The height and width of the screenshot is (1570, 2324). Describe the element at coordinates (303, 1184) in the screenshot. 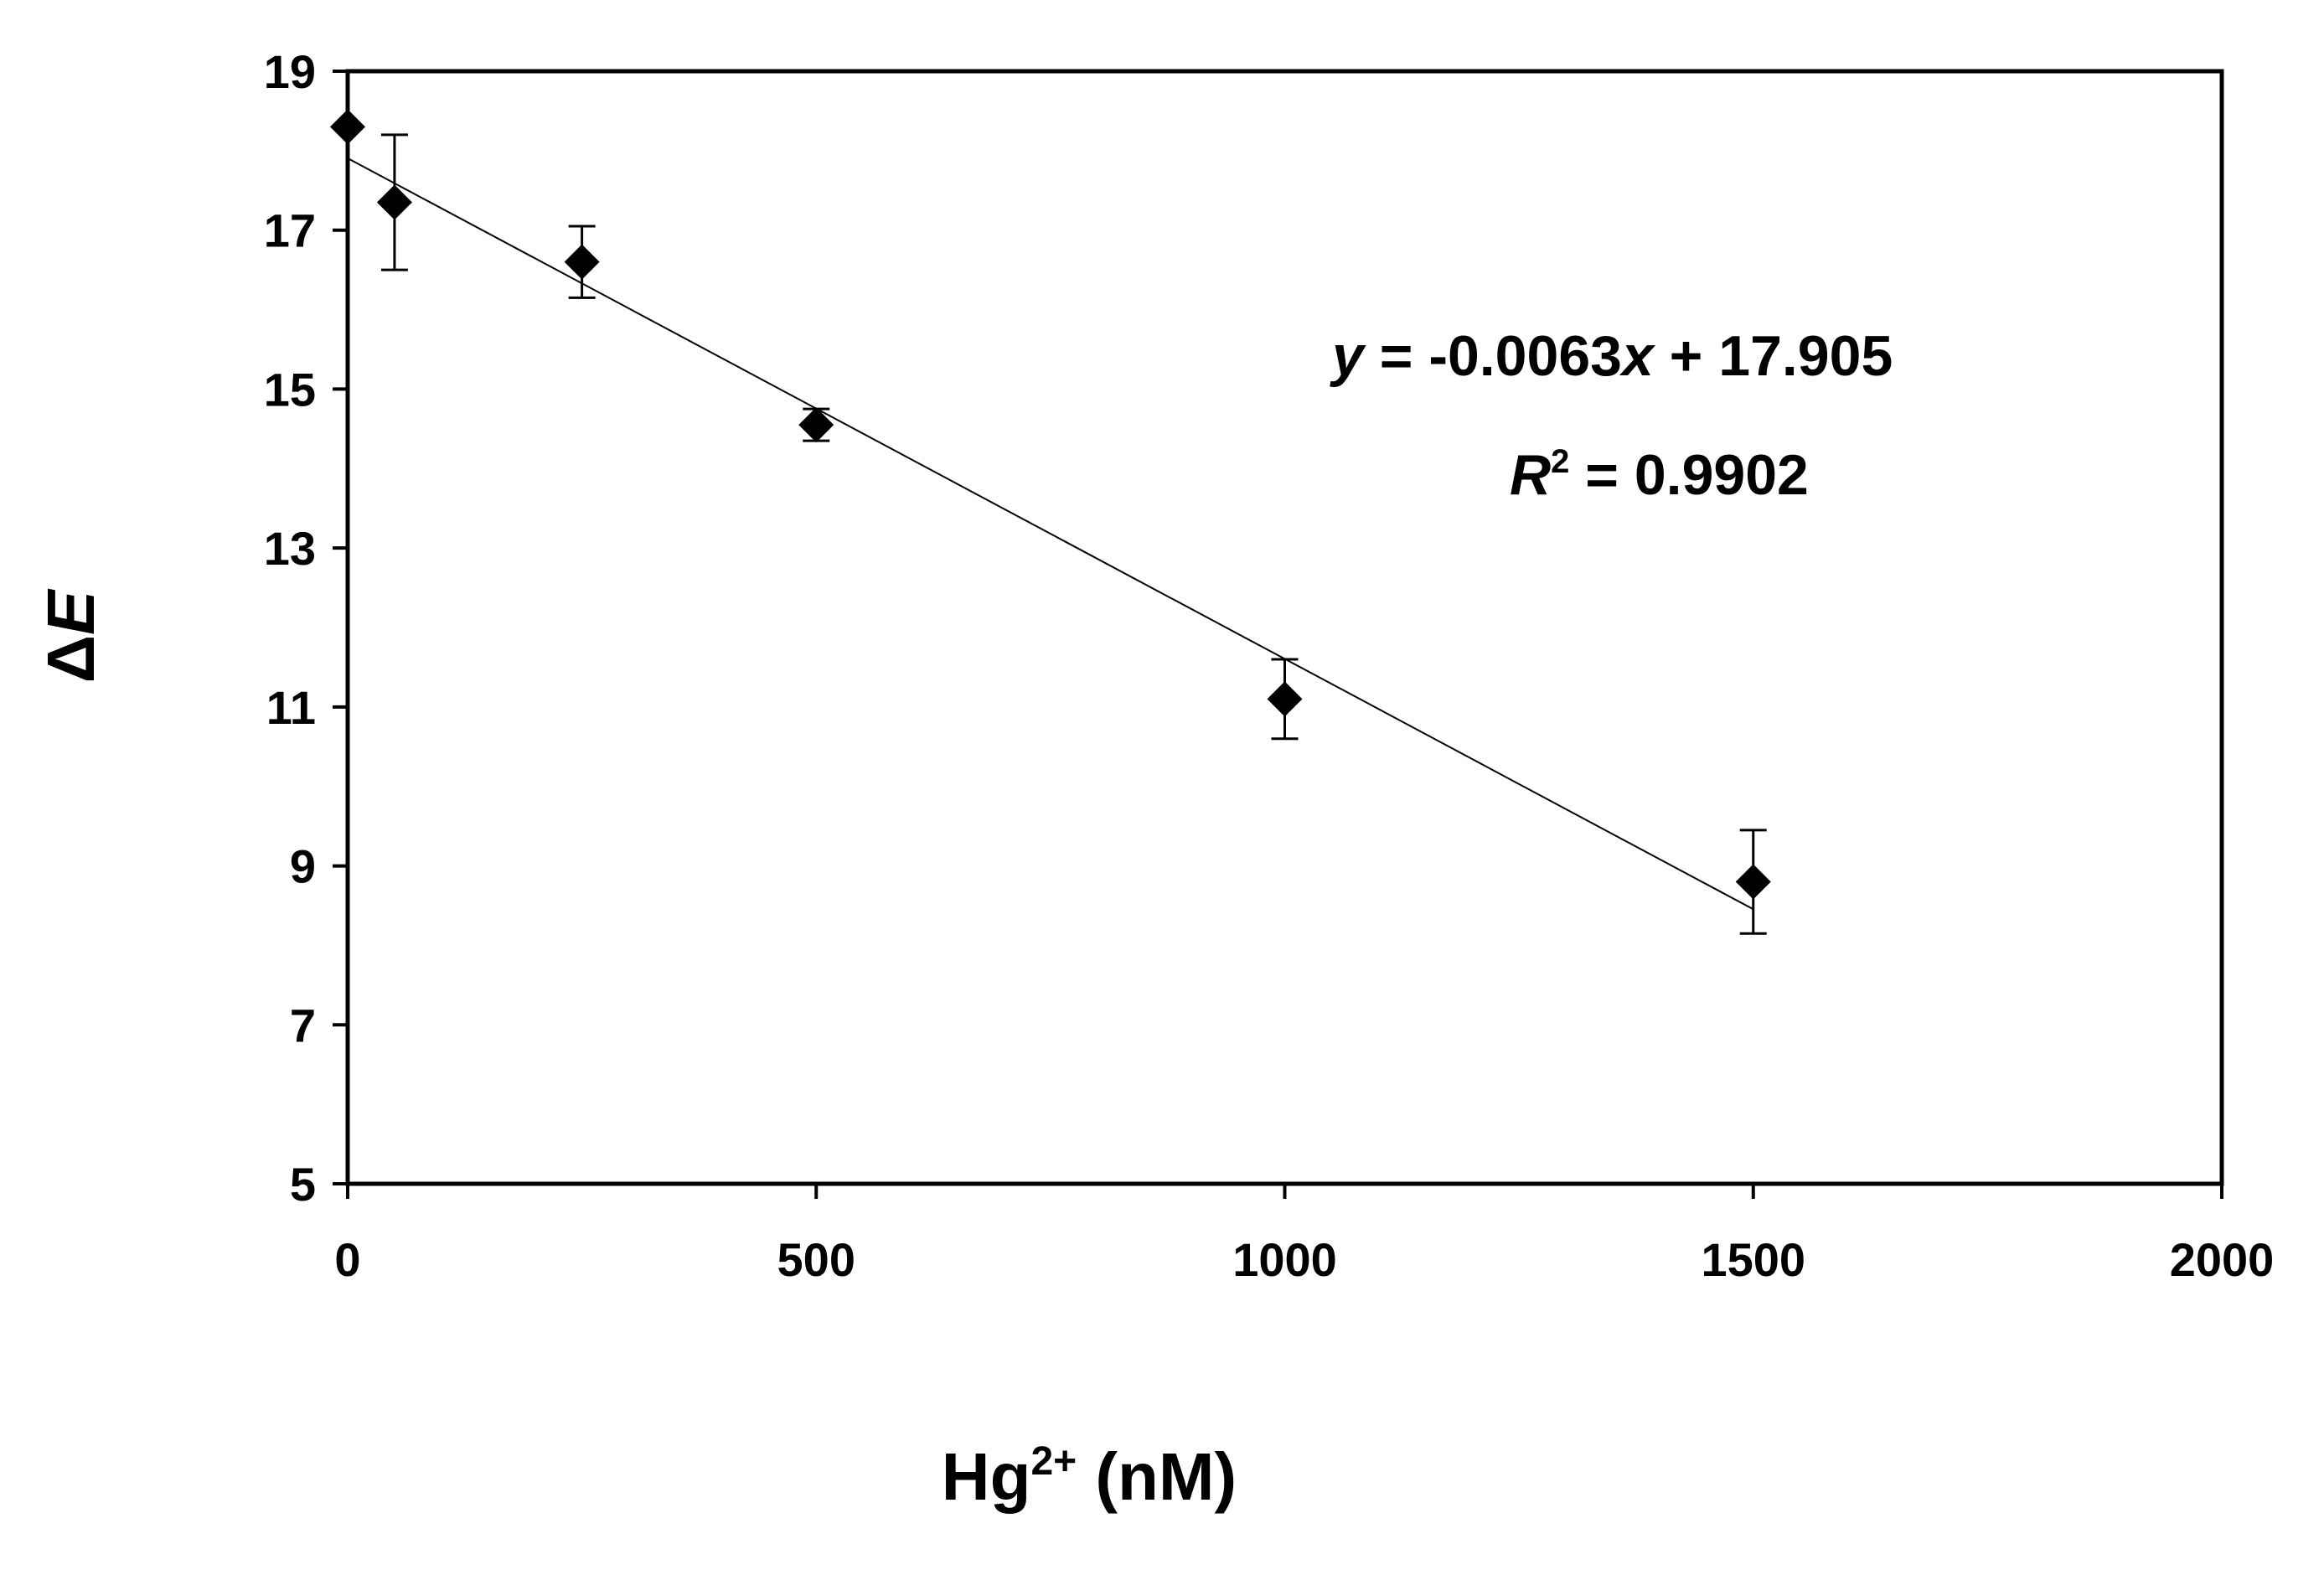

I see `y-tick-label: 5` at that location.